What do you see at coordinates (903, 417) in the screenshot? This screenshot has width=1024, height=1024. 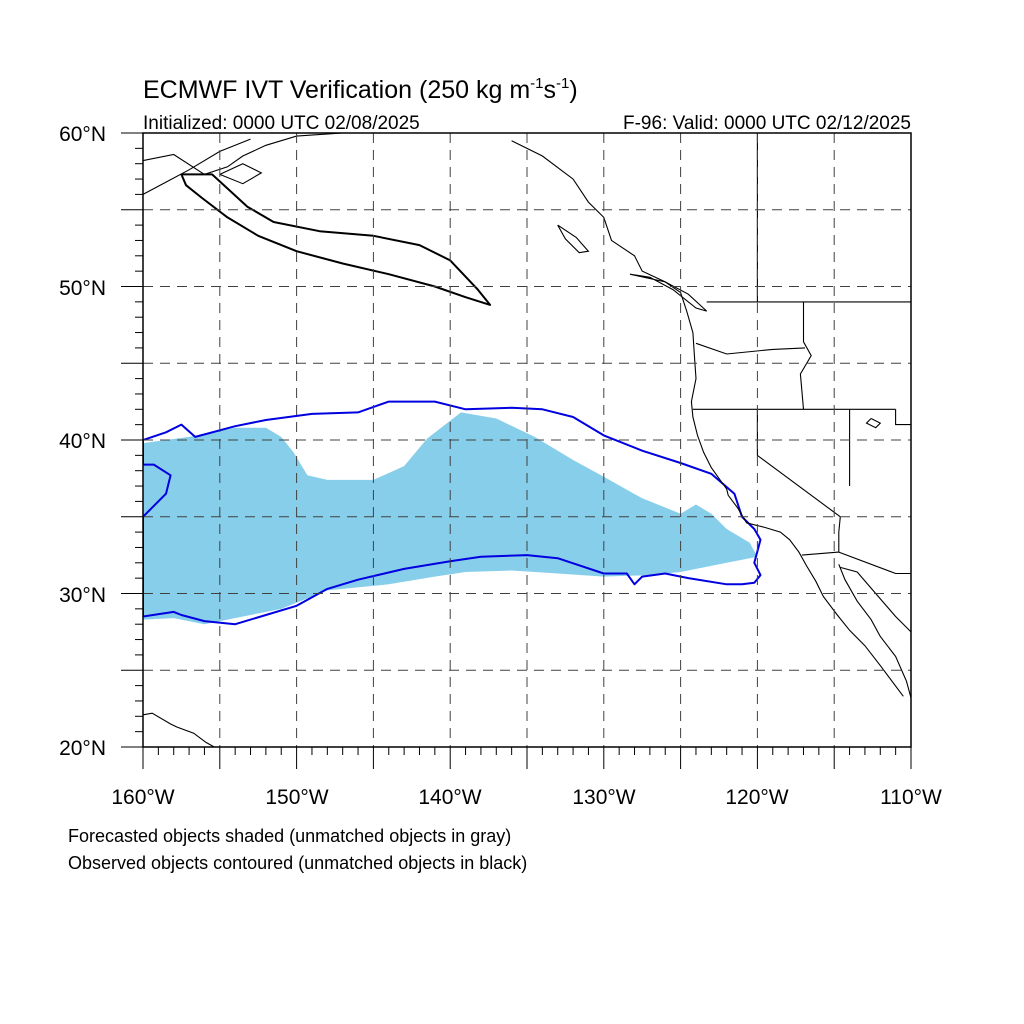 I see `utah-border` at bounding box center [903, 417].